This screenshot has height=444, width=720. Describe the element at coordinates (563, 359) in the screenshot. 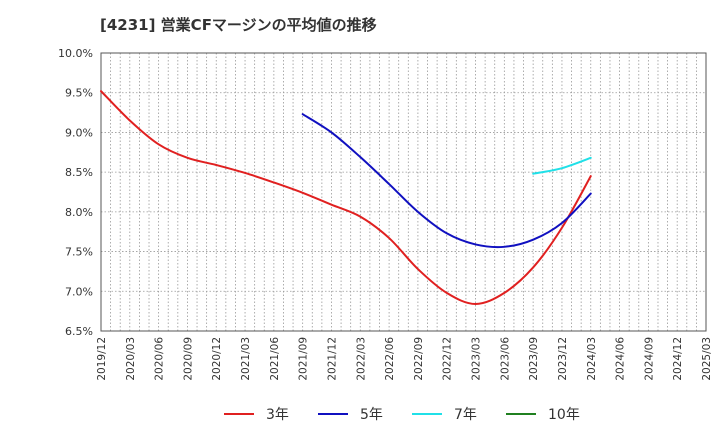

I see `x-tick-label: 2023/12` at that location.